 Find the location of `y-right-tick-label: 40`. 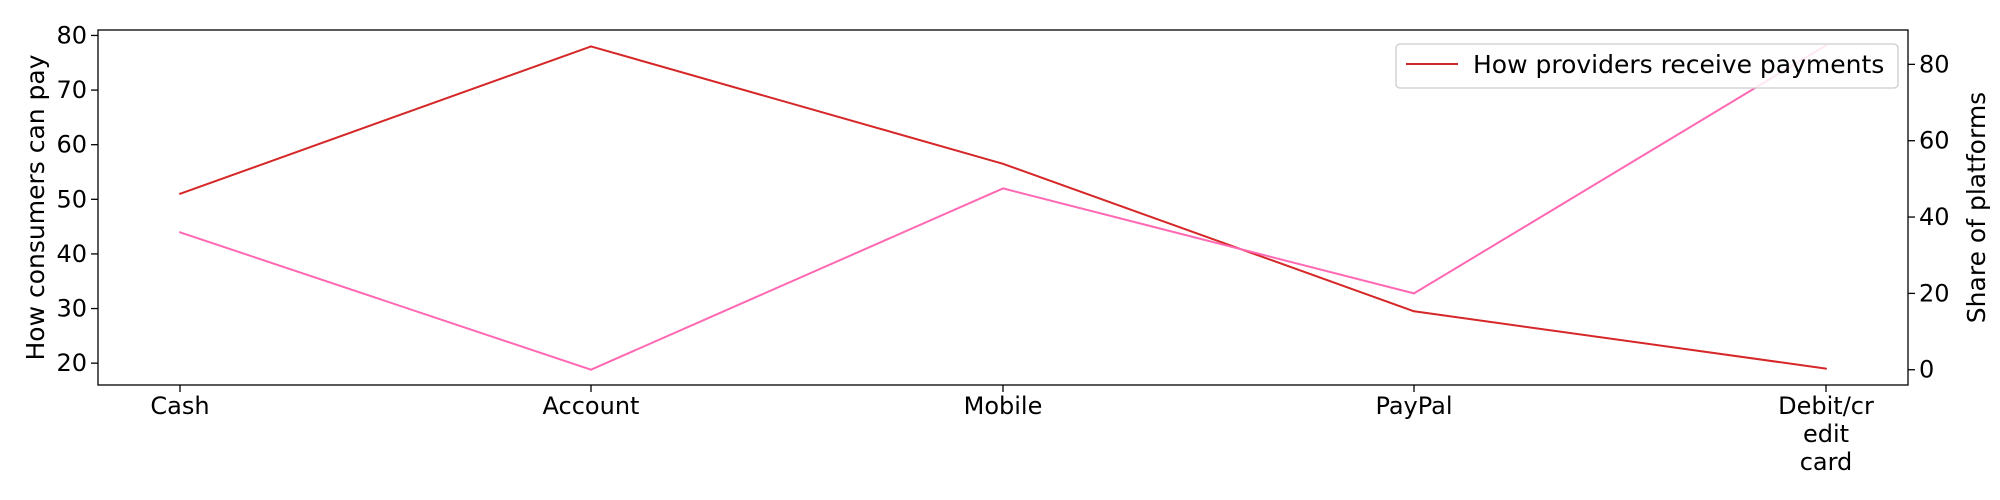

y-right-tick-label: 40 is located at coordinates (1934, 217).